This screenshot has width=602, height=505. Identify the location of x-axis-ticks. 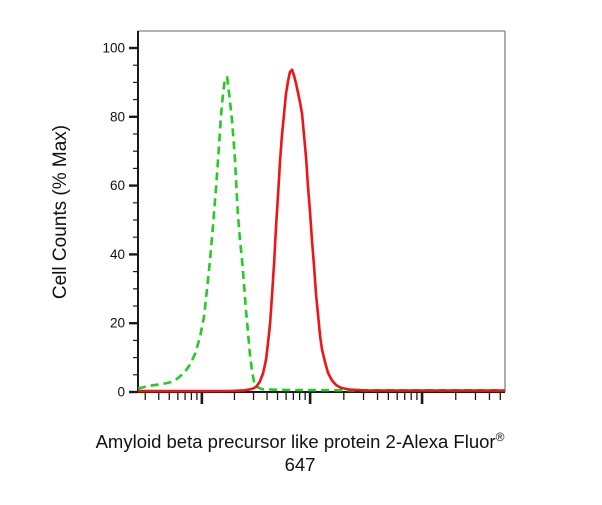
(322, 398).